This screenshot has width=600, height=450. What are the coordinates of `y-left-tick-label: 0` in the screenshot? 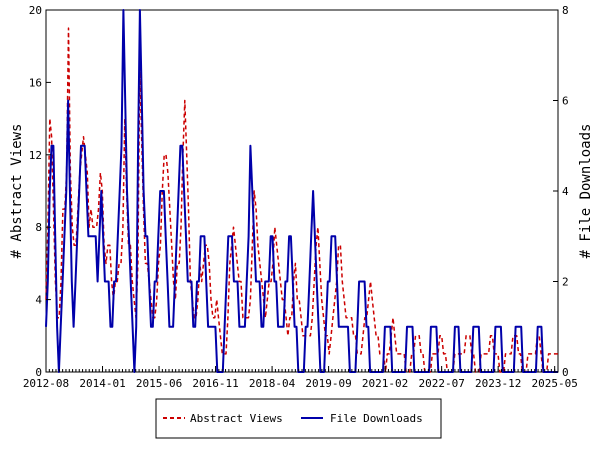 It's located at (38, 372).